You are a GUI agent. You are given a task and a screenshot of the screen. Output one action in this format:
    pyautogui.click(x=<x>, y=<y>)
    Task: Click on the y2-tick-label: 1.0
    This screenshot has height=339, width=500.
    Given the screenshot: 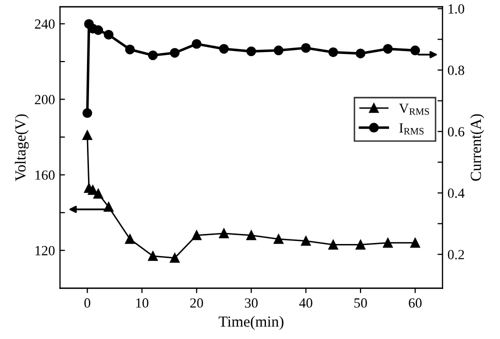 What is the action you would take?
    pyautogui.click(x=456, y=9)
    